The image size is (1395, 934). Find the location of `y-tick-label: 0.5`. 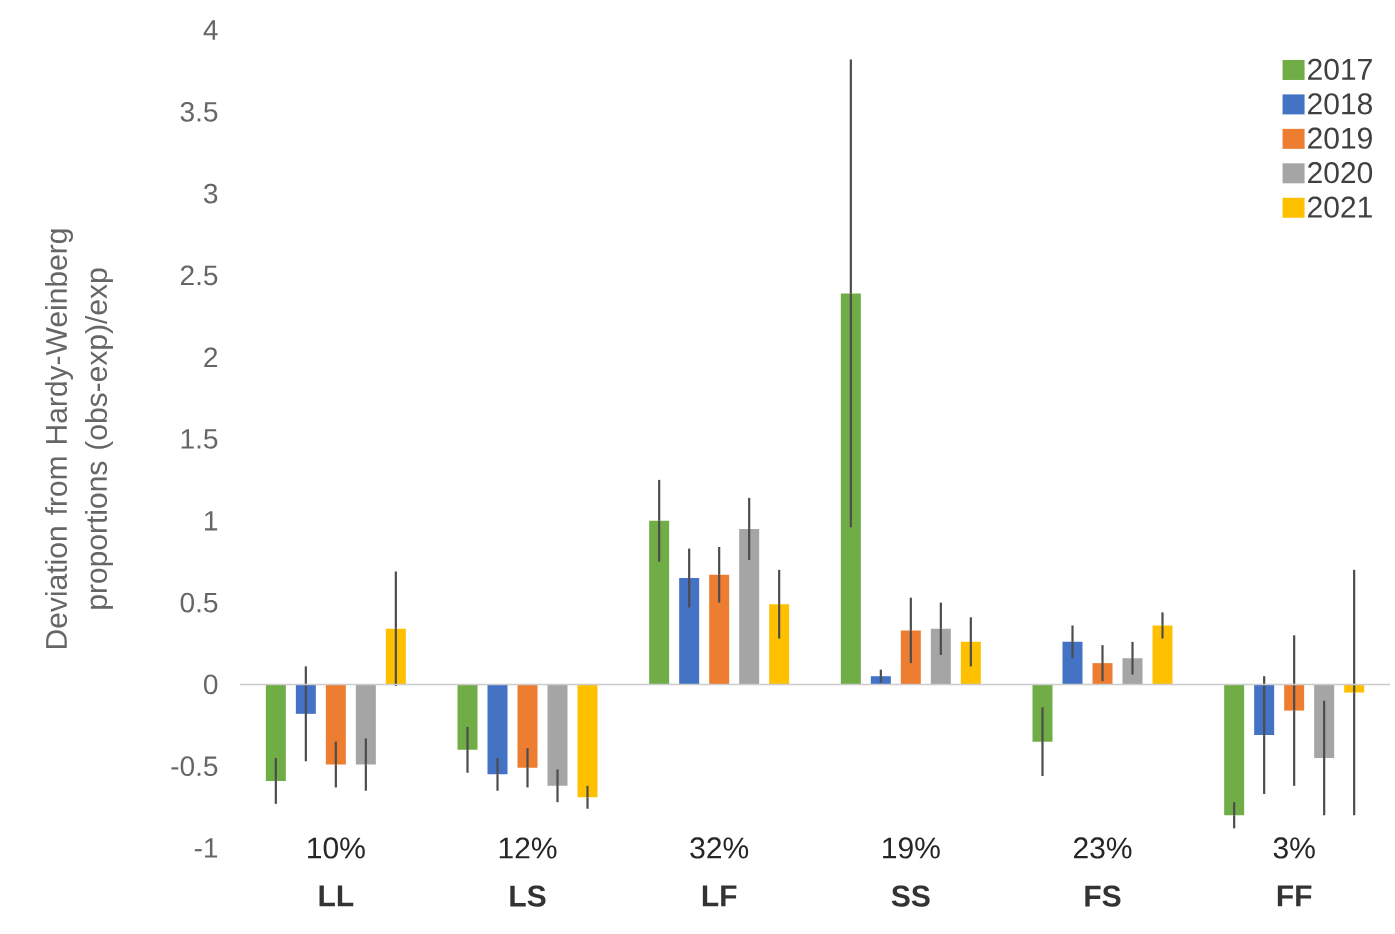

y-tick-label: 0.5 is located at coordinates (199, 602).